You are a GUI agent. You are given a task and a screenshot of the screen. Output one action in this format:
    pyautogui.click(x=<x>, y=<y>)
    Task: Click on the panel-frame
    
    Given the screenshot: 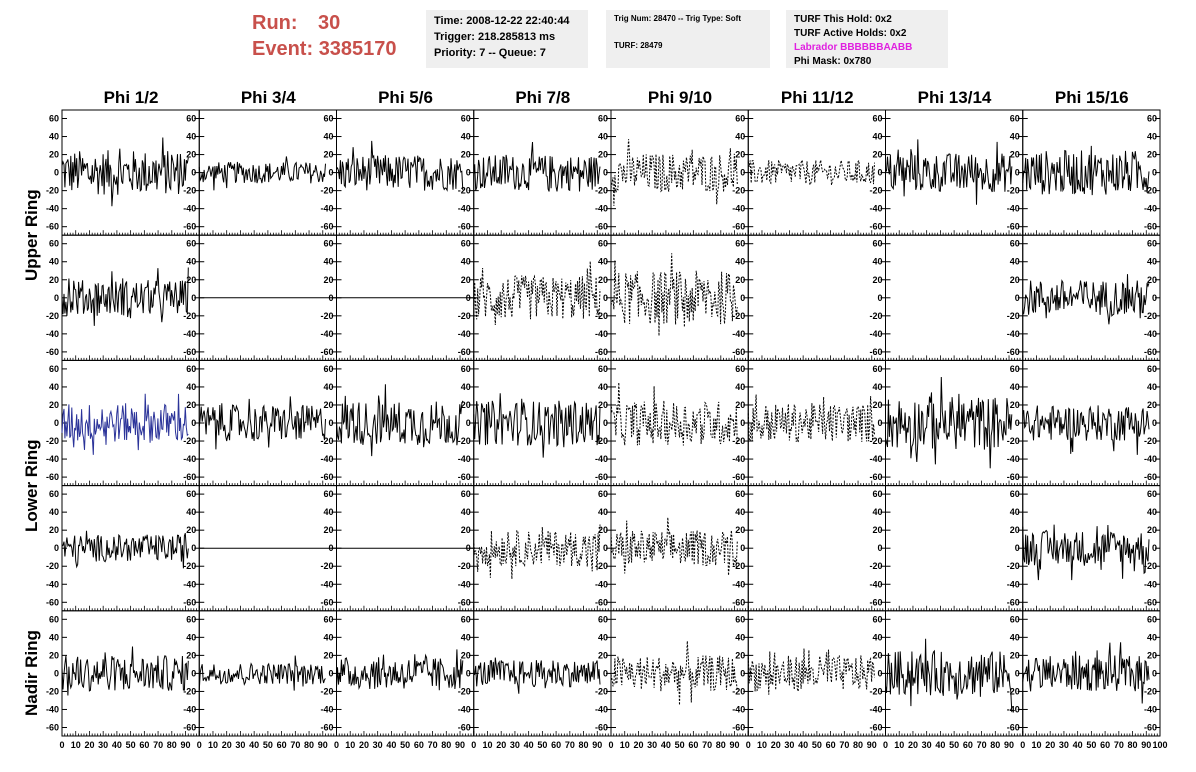 What is the action you would take?
    pyautogui.click(x=816, y=548)
    